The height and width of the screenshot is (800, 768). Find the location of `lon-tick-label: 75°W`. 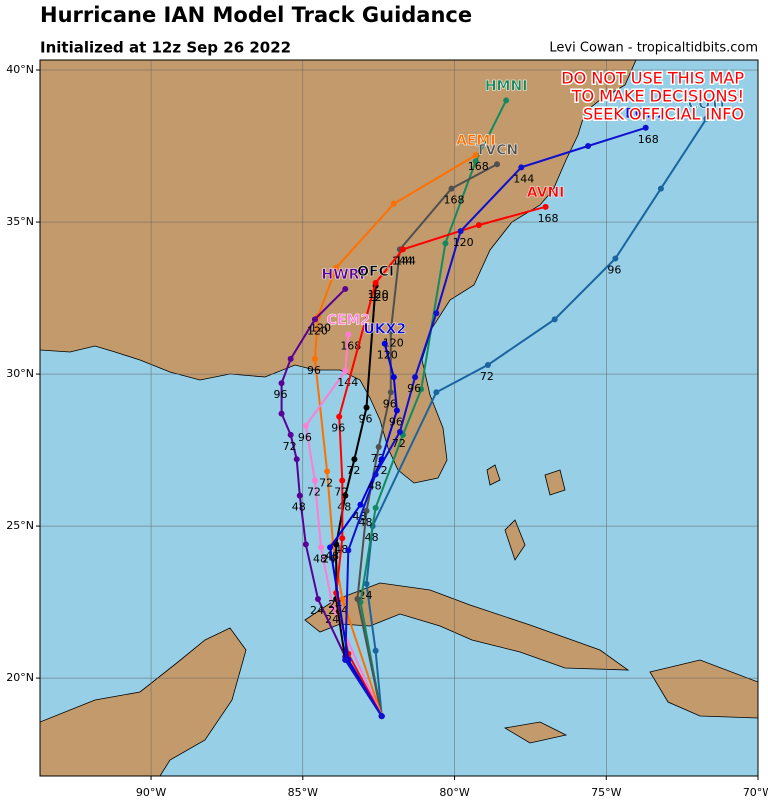

lon-tick-label: 75°W is located at coordinates (606, 792).